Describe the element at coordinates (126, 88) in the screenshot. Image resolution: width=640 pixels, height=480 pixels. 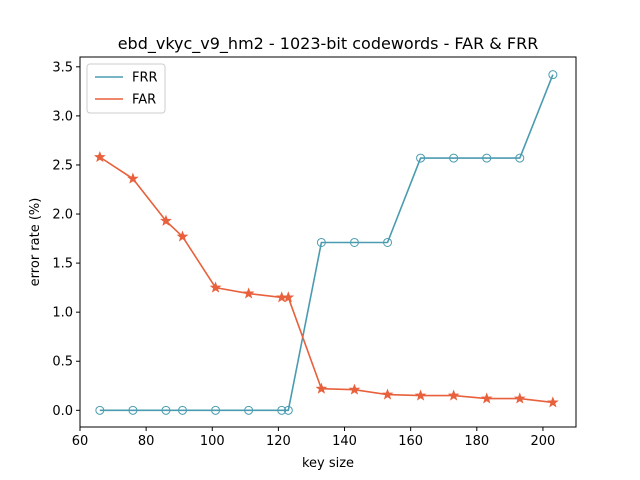
I see `legend: FRR FAR` at that location.